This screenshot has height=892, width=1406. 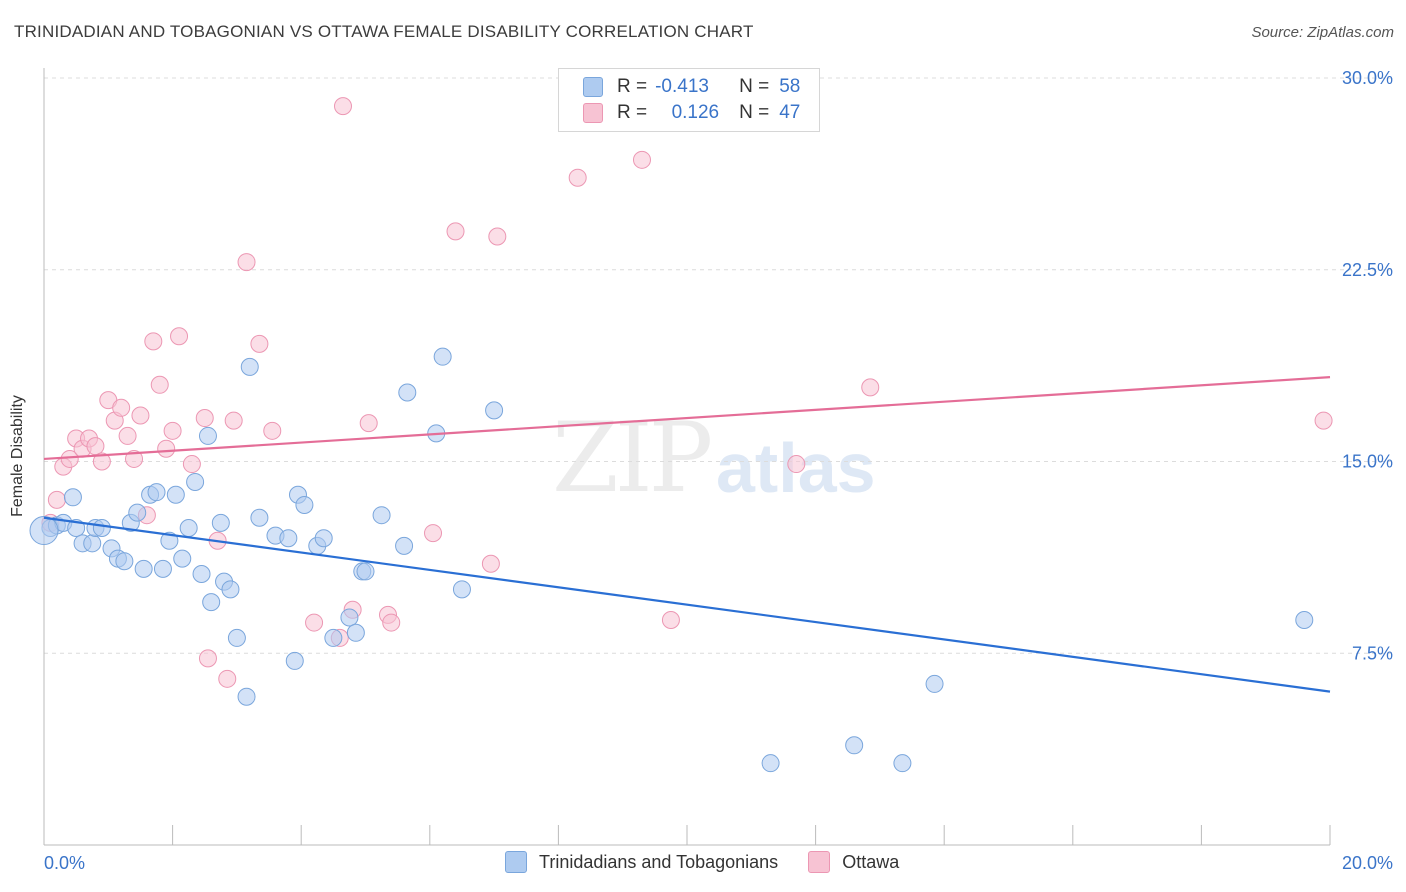 I want to click on x-tick-label: 0.0%, so click(x=64, y=863).